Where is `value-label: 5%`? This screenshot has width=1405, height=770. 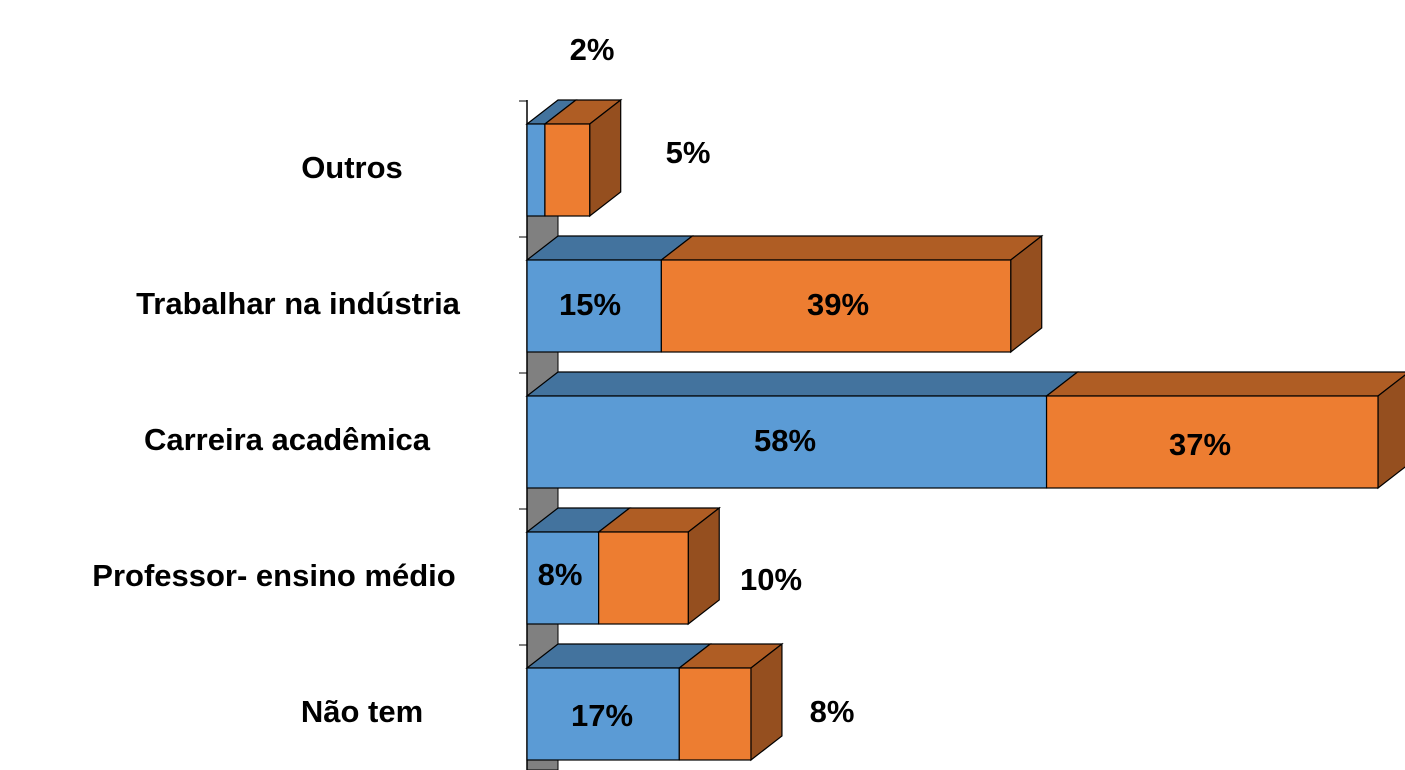
value-label: 5% is located at coordinates (688, 152).